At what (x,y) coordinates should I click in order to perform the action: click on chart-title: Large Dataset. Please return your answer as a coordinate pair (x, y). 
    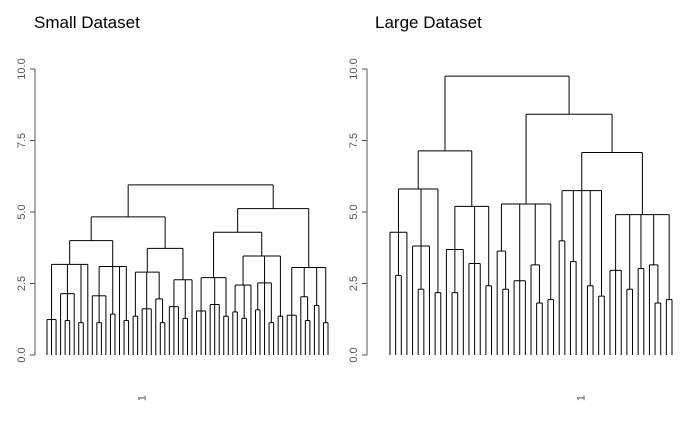
    Looking at the image, I should click on (428, 22).